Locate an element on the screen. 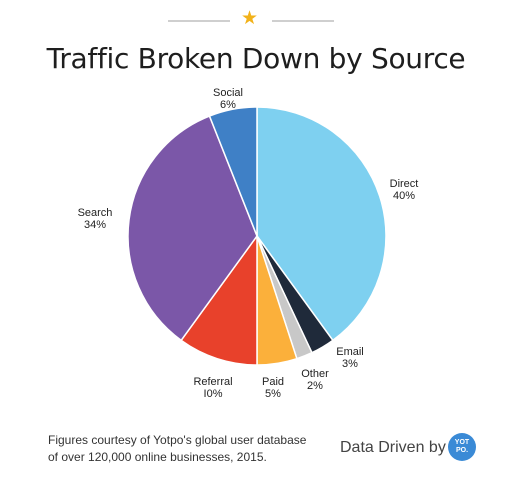 This screenshot has width=512, height=487. yotpo-logo: YOT PO. is located at coordinates (462, 447).